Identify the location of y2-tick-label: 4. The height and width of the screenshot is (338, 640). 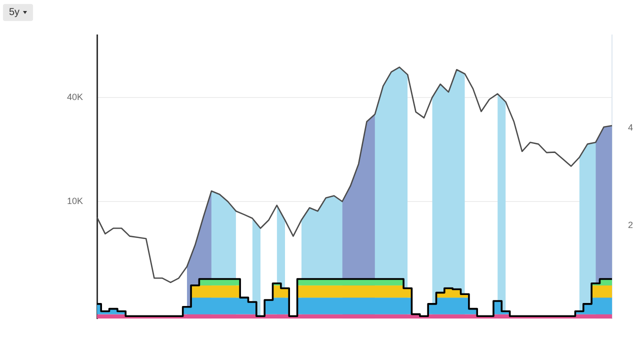
(631, 127).